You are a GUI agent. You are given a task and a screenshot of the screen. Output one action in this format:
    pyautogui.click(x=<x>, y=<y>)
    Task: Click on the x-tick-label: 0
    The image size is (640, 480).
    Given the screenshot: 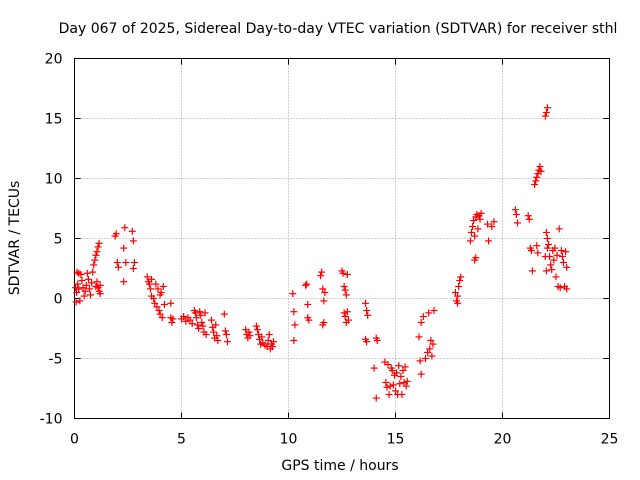 What is the action you would take?
    pyautogui.click(x=74, y=440)
    